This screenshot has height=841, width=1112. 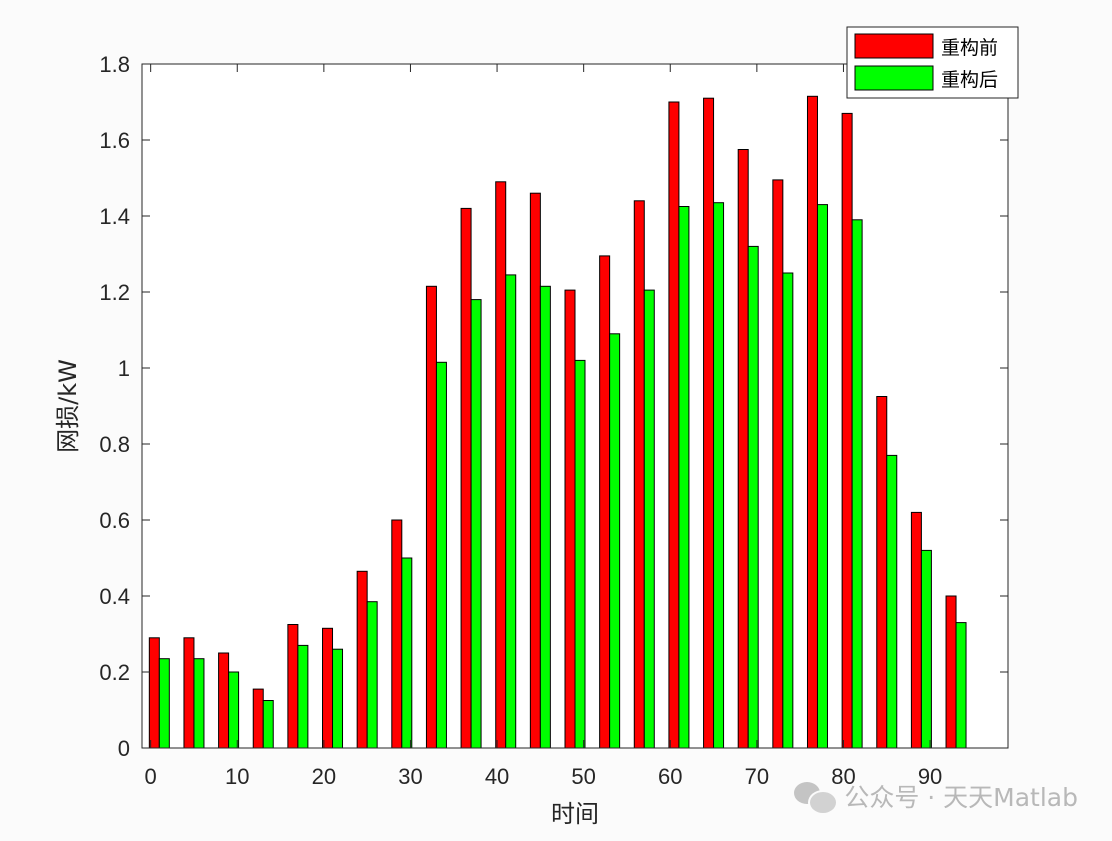 I want to click on y-tick-label: 1.2, so click(x=114, y=292).